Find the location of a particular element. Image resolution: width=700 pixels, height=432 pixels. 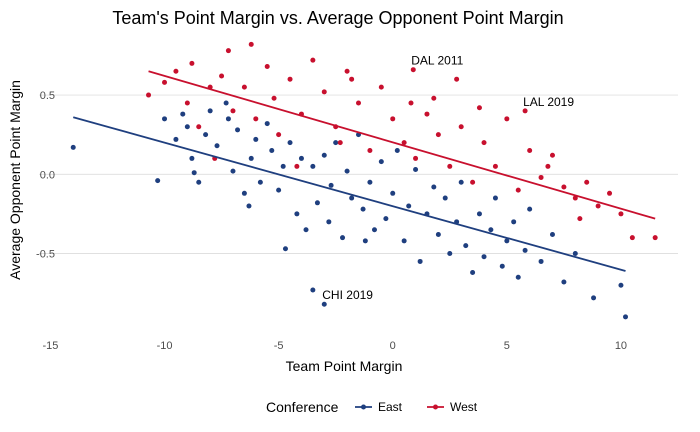

x-tick-label: -5 is located at coordinates (279, 346).